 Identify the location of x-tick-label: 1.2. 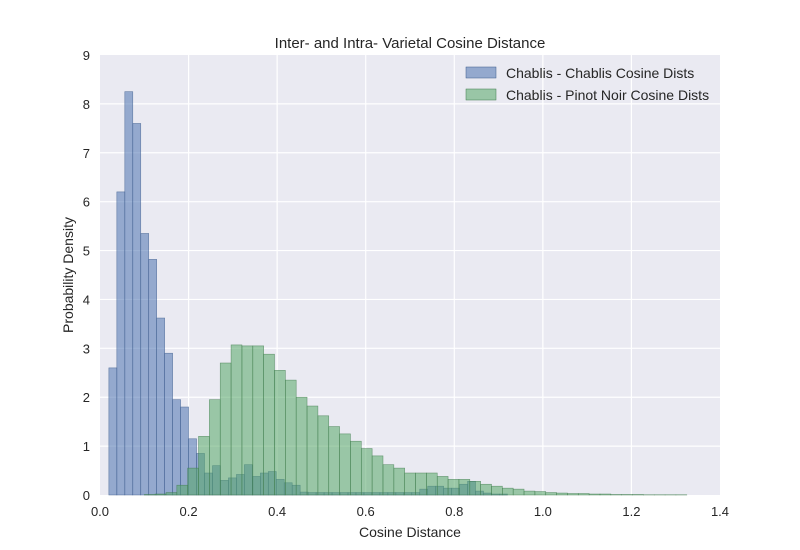
(631, 511).